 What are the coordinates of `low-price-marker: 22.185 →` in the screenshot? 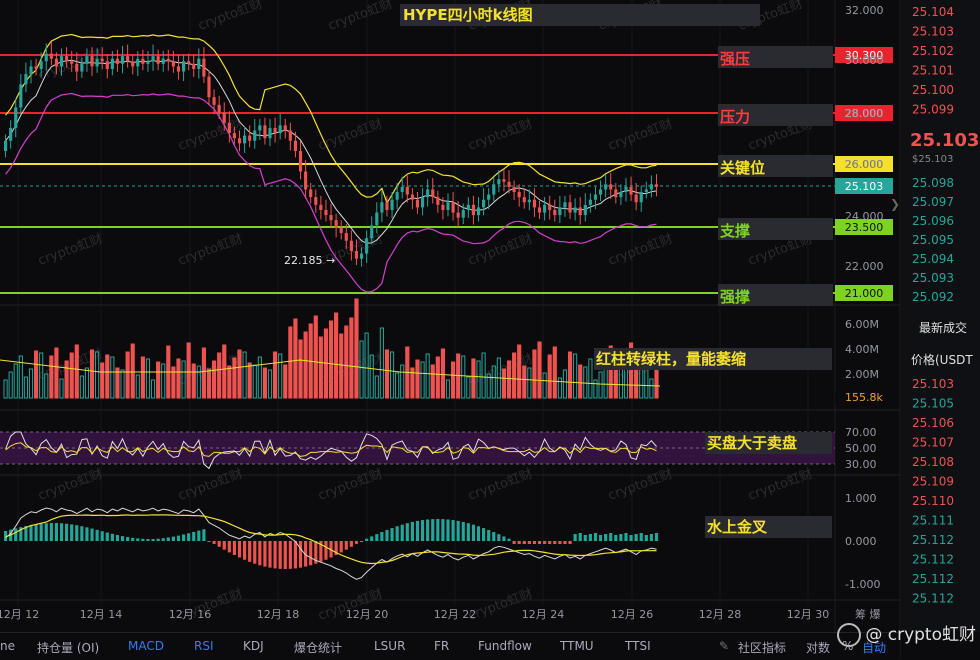 It's located at (309, 260).